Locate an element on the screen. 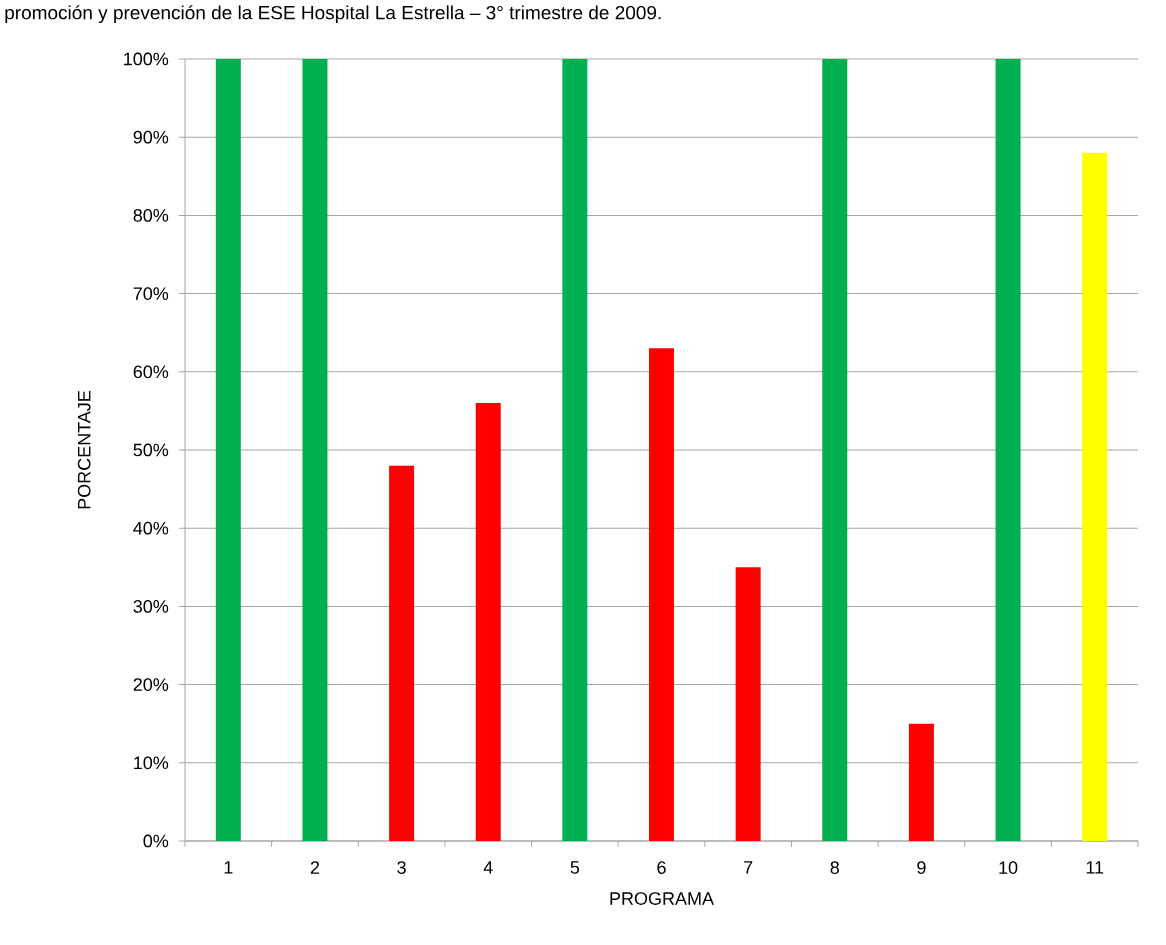  y-tick-label: 40% is located at coordinates (151, 528).